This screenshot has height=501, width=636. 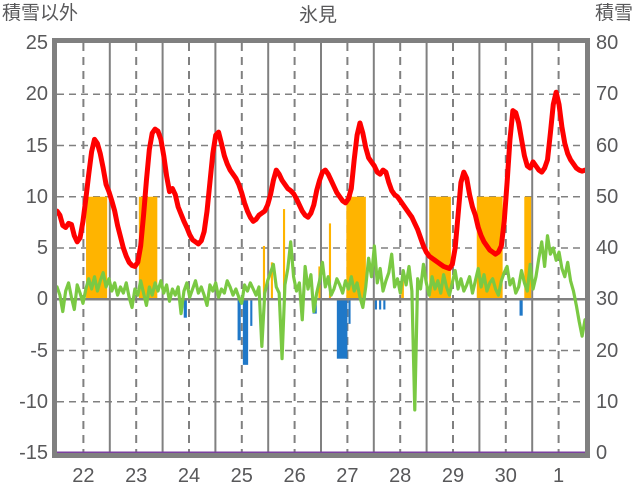 What do you see at coordinates (607, 248) in the screenshot?
I see `right-tick-40: 40` at bounding box center [607, 248].